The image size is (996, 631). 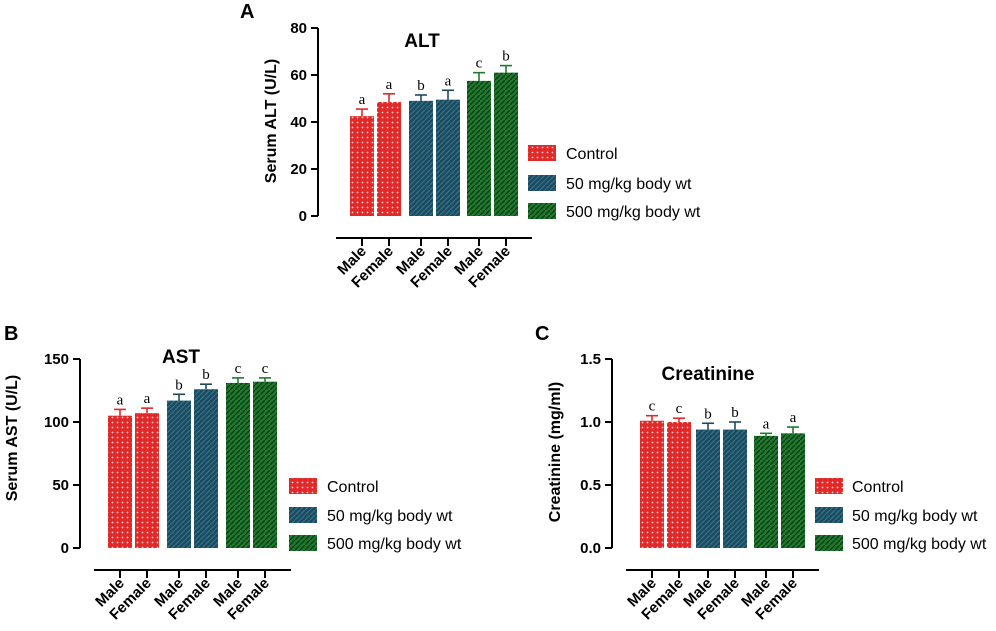 I want to click on y-tick-label-a: 20, so click(x=298, y=169).